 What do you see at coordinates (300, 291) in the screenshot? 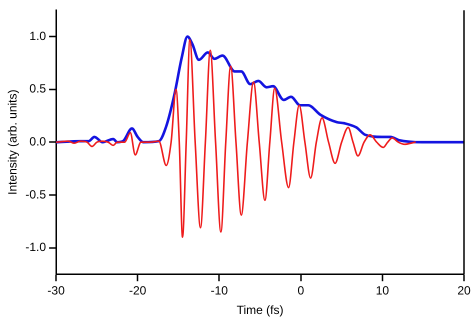
I see `x-tick-label: 0` at bounding box center [300, 291].